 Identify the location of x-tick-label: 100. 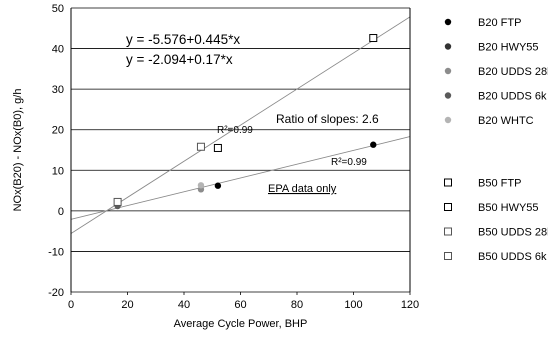
(353, 305).